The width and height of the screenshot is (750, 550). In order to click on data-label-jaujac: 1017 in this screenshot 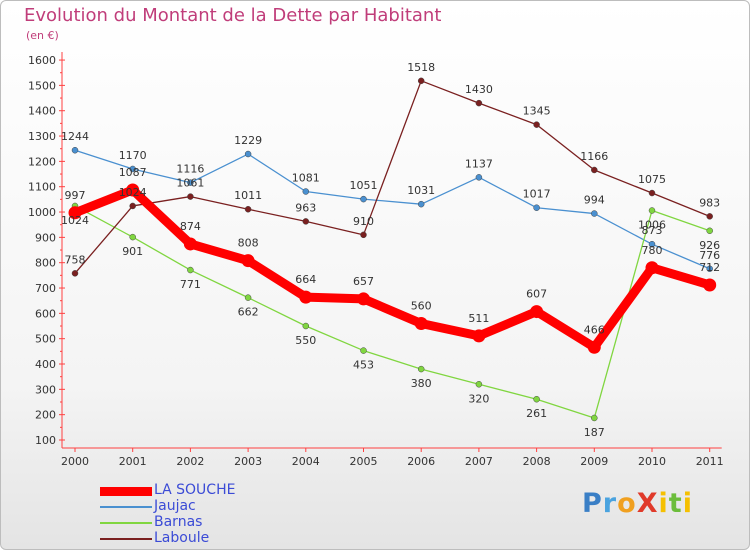, I will do `click(537, 194)`.